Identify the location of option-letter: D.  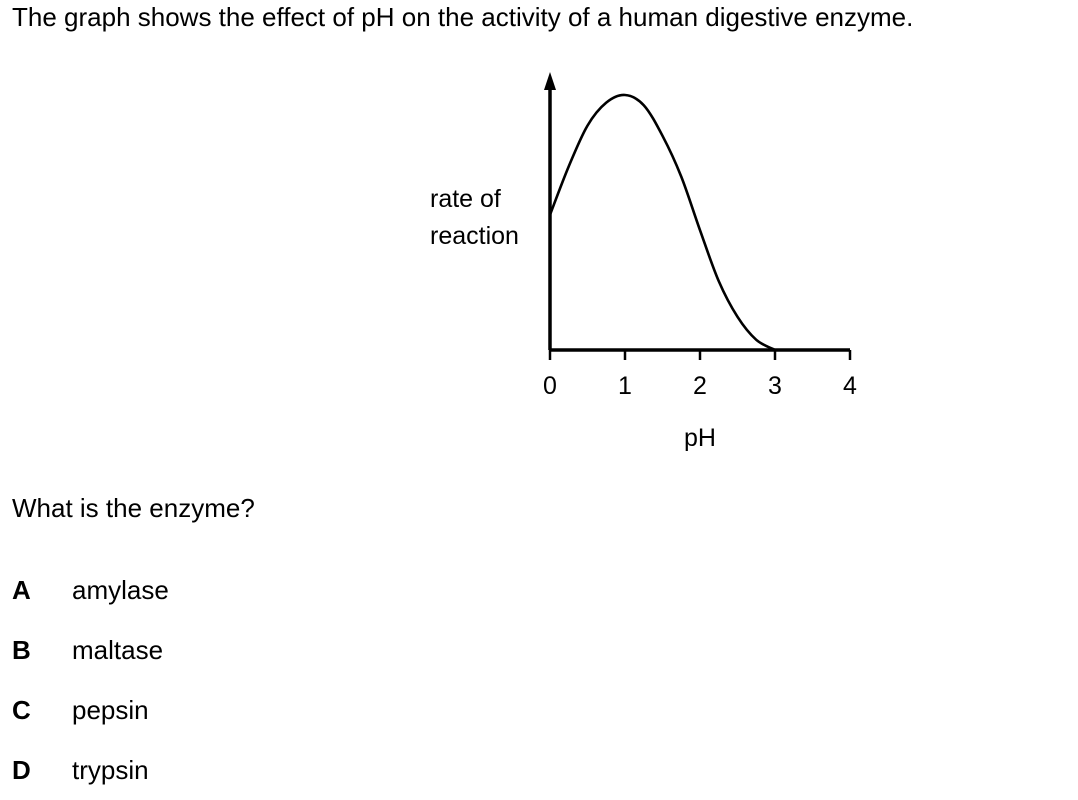
(21, 769).